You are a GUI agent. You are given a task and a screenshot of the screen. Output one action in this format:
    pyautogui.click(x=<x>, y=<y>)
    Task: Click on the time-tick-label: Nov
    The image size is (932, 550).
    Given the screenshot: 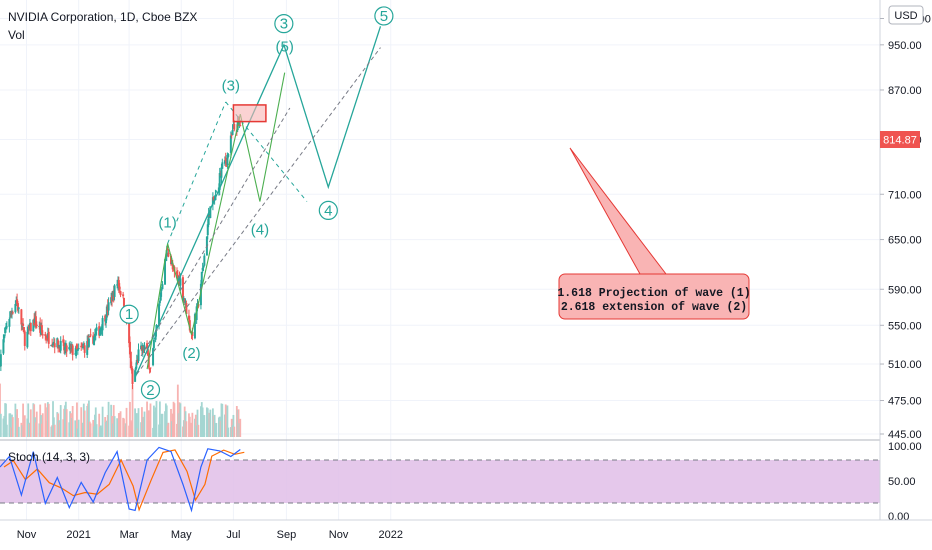 What is the action you would take?
    pyautogui.click(x=339, y=535)
    